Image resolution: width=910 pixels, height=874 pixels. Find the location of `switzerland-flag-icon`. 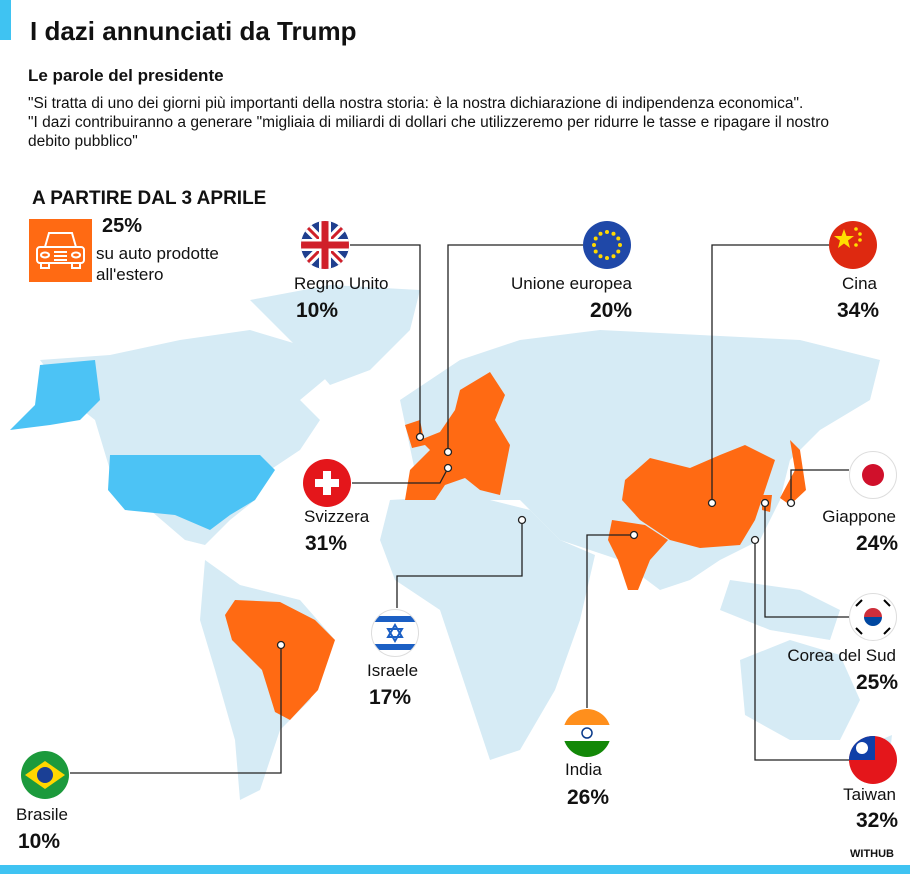

switzerland-flag-icon is located at coordinates (327, 483).